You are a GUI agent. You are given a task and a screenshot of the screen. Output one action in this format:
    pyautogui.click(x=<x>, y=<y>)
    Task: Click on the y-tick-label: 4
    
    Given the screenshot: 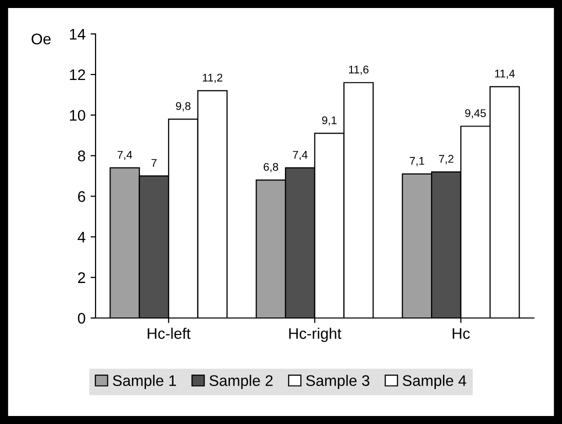 What is the action you would take?
    pyautogui.click(x=82, y=237)
    